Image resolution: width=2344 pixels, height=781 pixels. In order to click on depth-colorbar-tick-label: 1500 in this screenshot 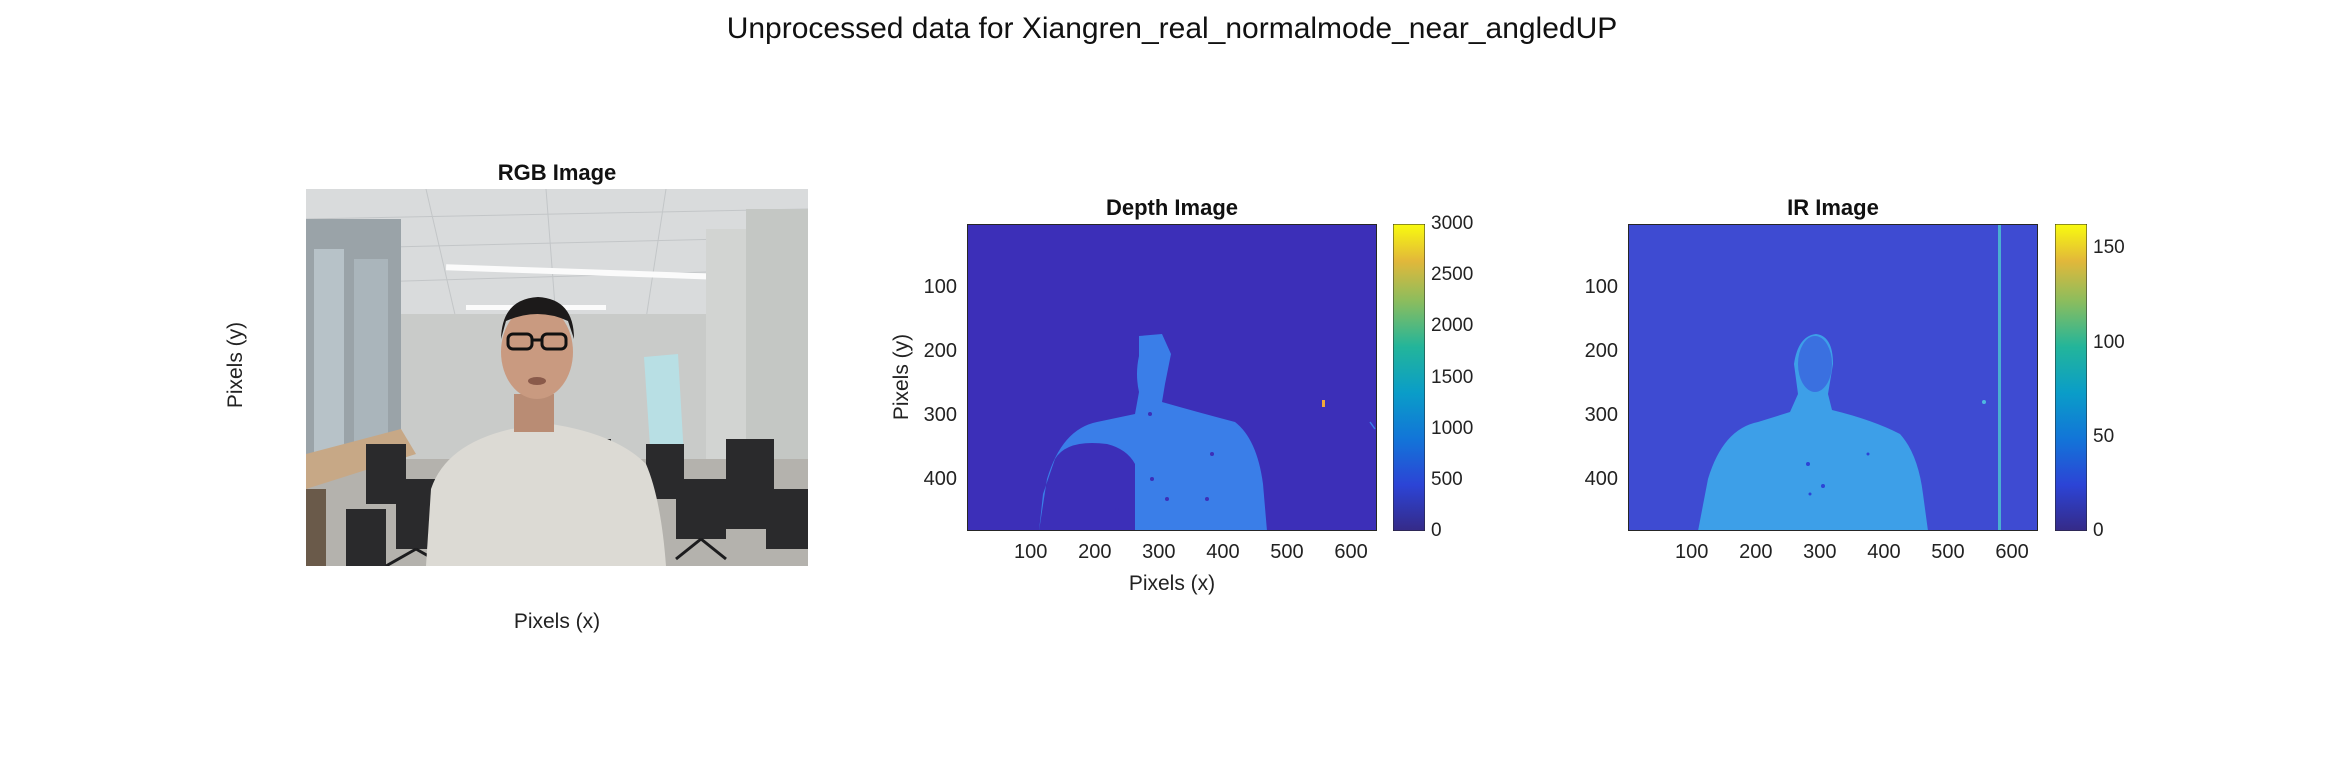, I will do `click(1452, 377)`.